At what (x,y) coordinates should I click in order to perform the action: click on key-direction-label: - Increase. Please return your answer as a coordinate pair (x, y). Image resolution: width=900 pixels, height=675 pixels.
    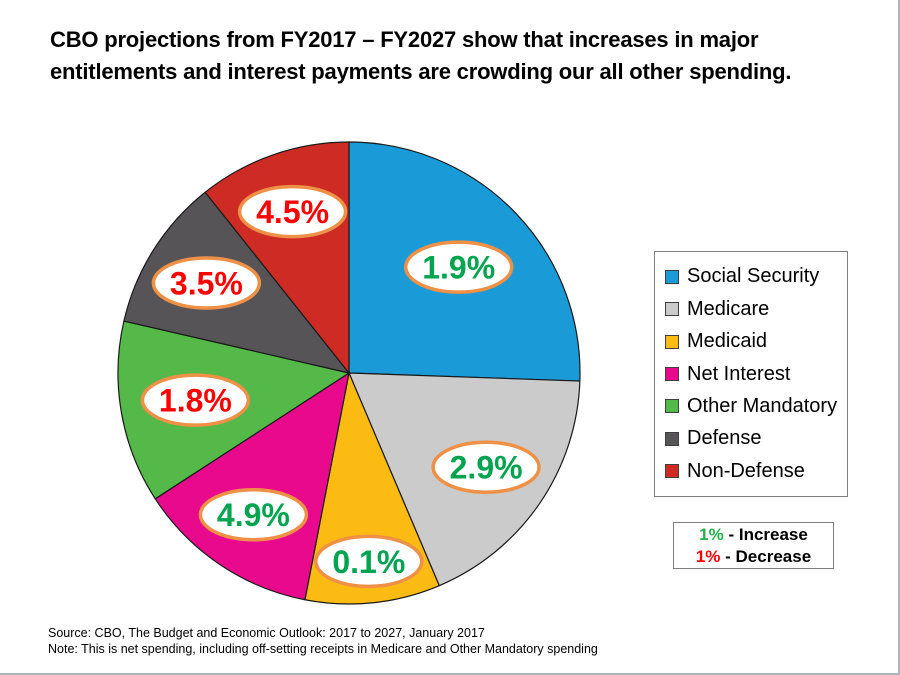
    Looking at the image, I should click on (765, 534).